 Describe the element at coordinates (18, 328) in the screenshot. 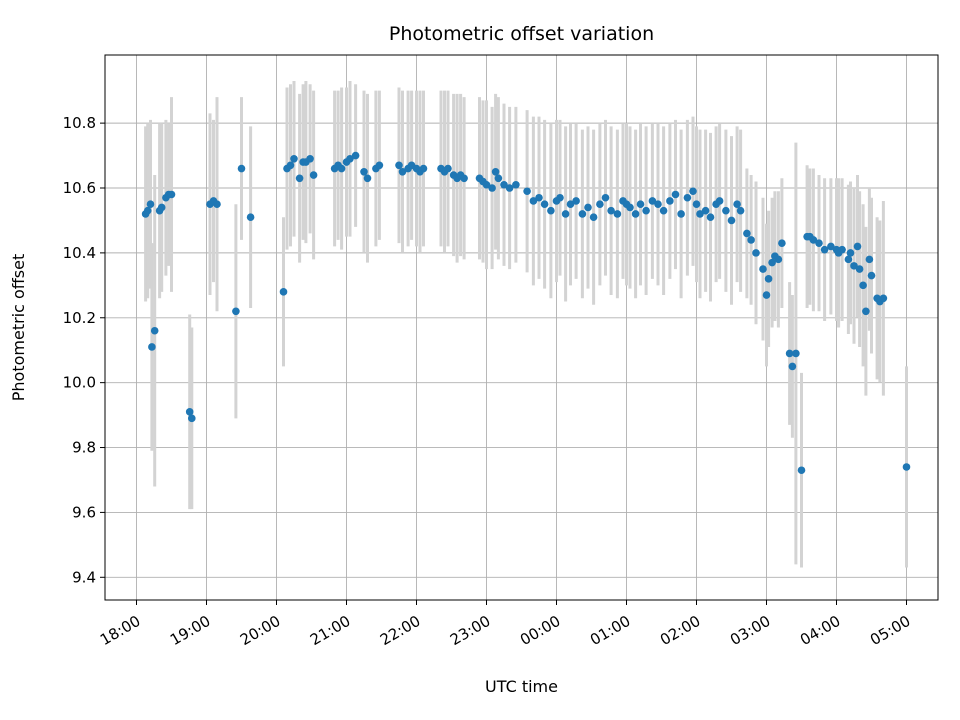

I see `y-axis-label: Photometric offset` at that location.